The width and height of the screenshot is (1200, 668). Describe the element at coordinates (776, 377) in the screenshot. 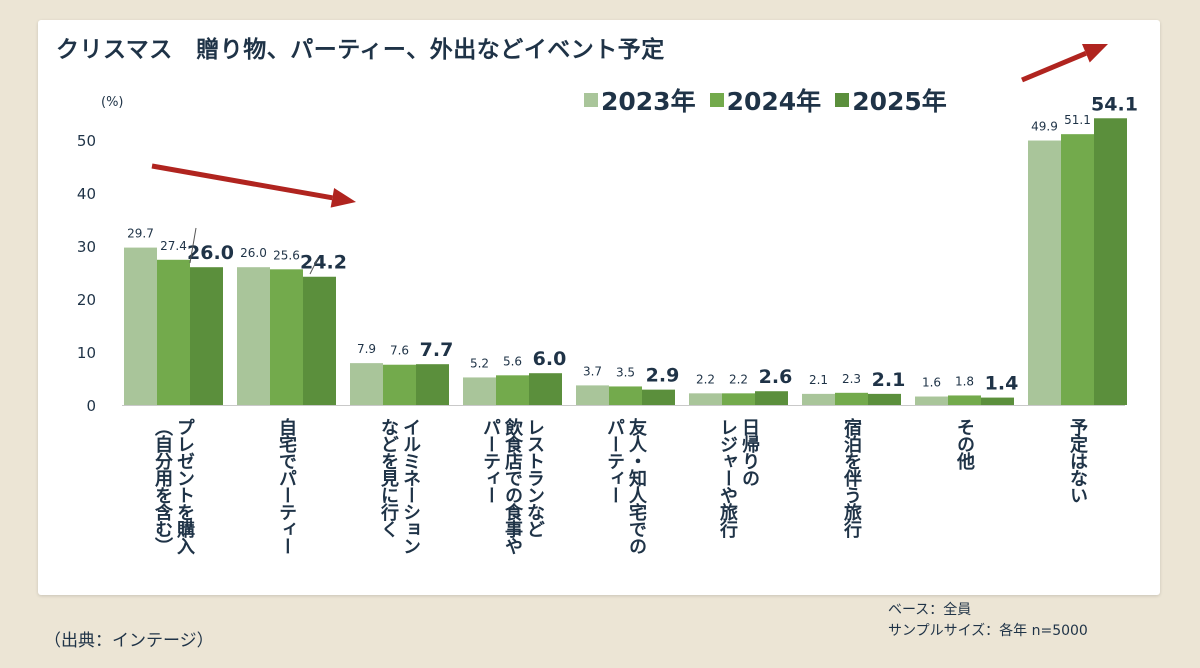

I see `data-label: 2.6` at that location.